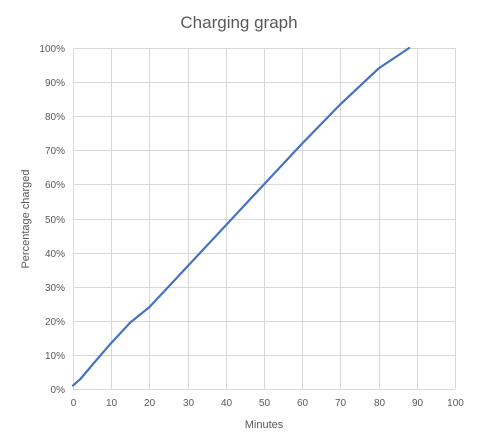 The height and width of the screenshot is (448, 479). I want to click on y-tick-label: 40%, so click(55, 254).